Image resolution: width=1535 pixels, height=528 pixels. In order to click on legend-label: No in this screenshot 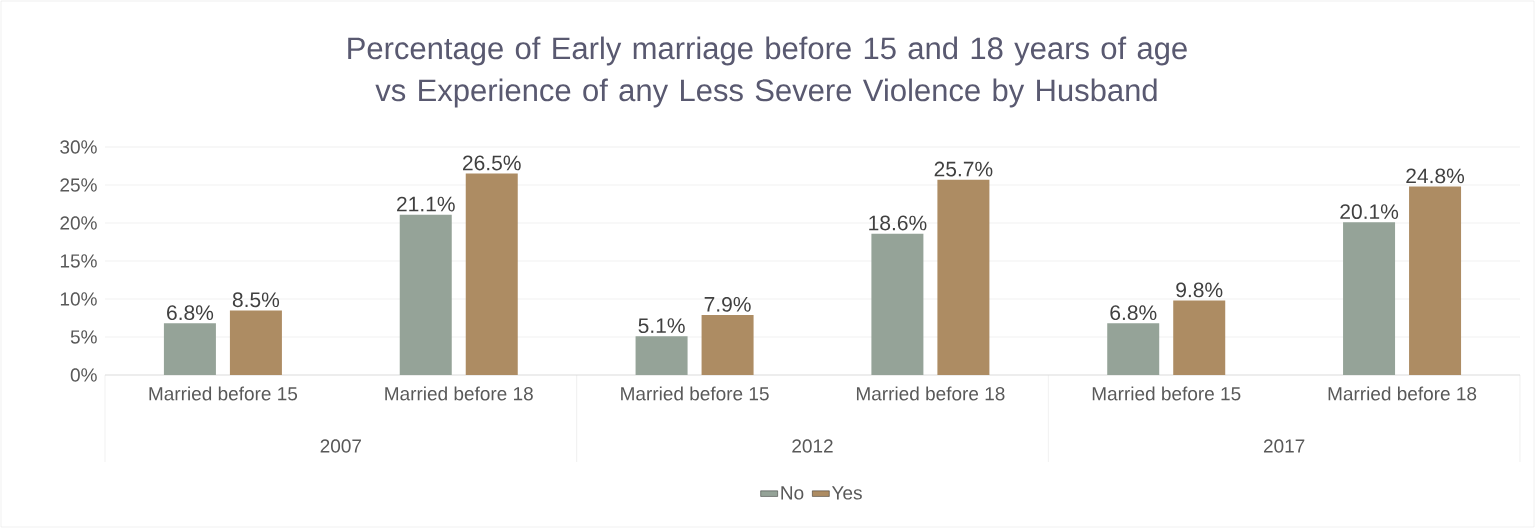, I will do `click(792, 493)`.